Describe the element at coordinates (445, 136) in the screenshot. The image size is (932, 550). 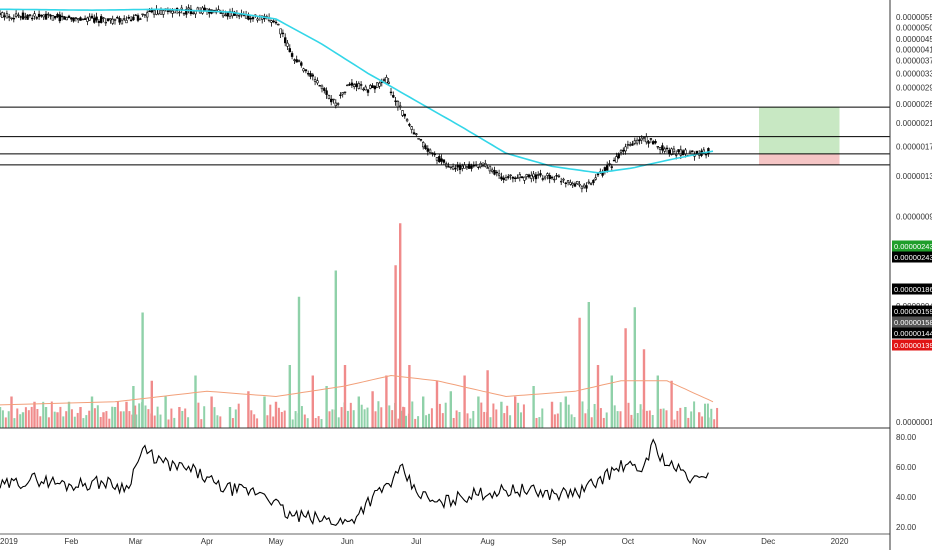
I see `horizontal-lines` at that location.